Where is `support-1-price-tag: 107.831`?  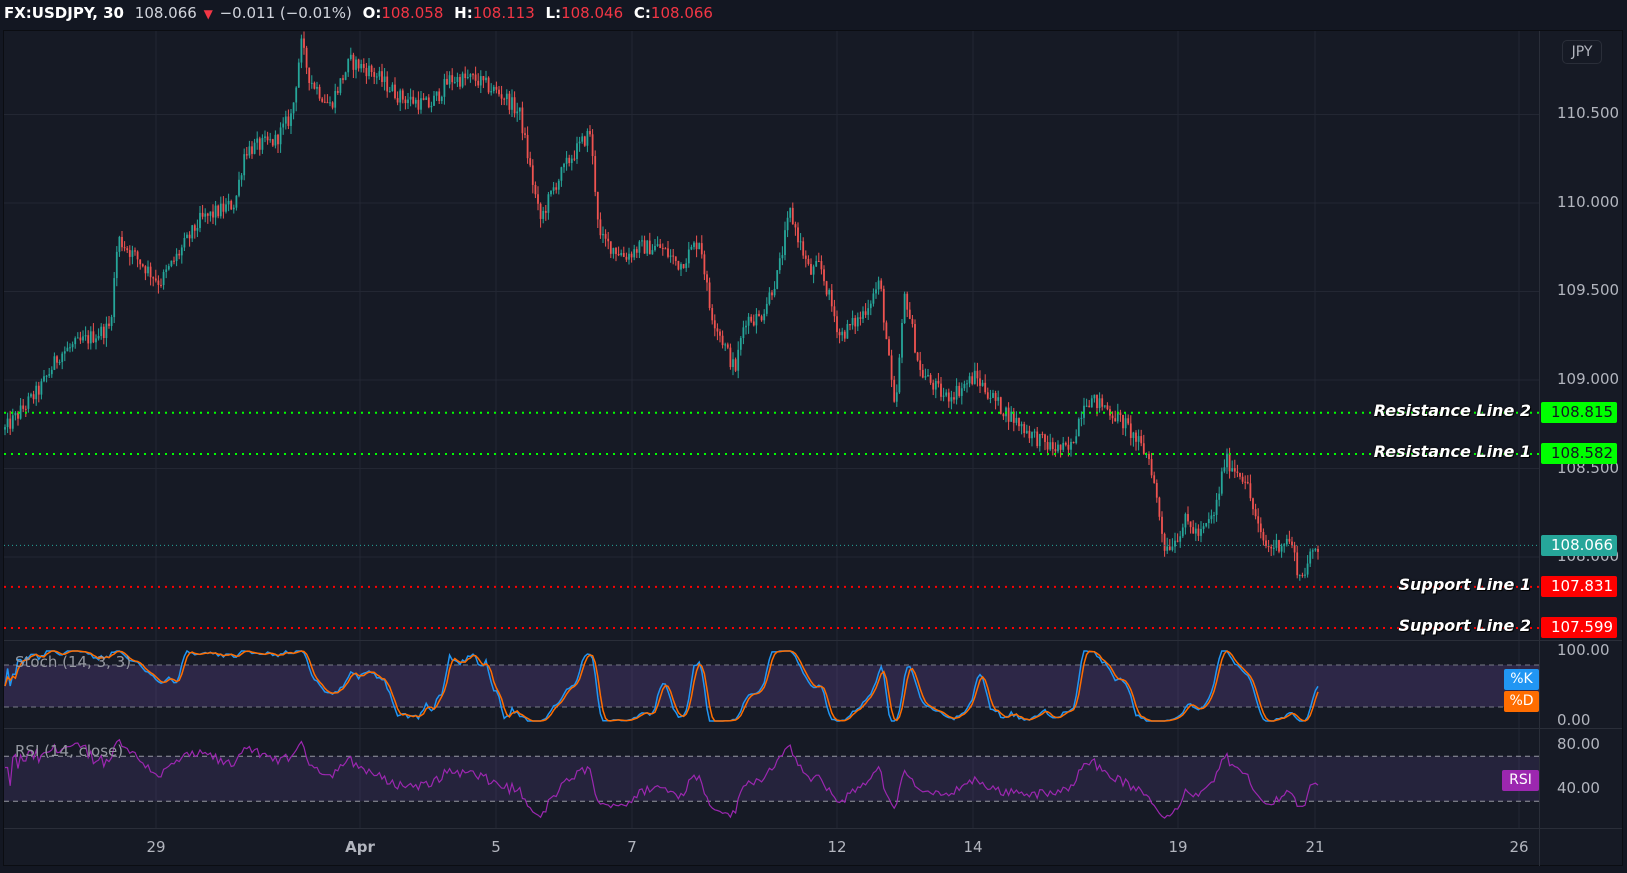
support-1-price-tag: 107.831 is located at coordinates (1579, 586).